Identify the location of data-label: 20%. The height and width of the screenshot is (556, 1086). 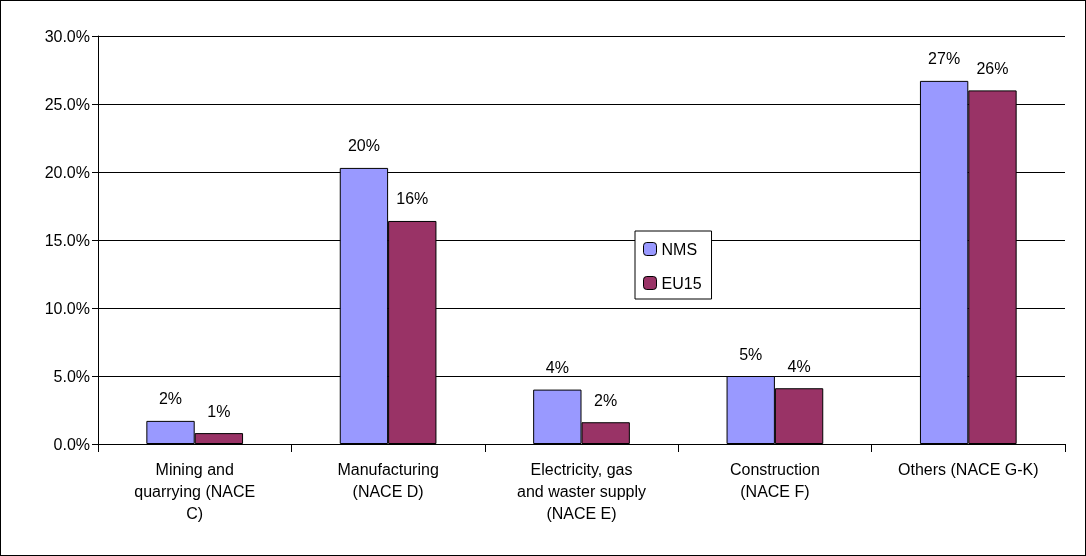
(363, 146).